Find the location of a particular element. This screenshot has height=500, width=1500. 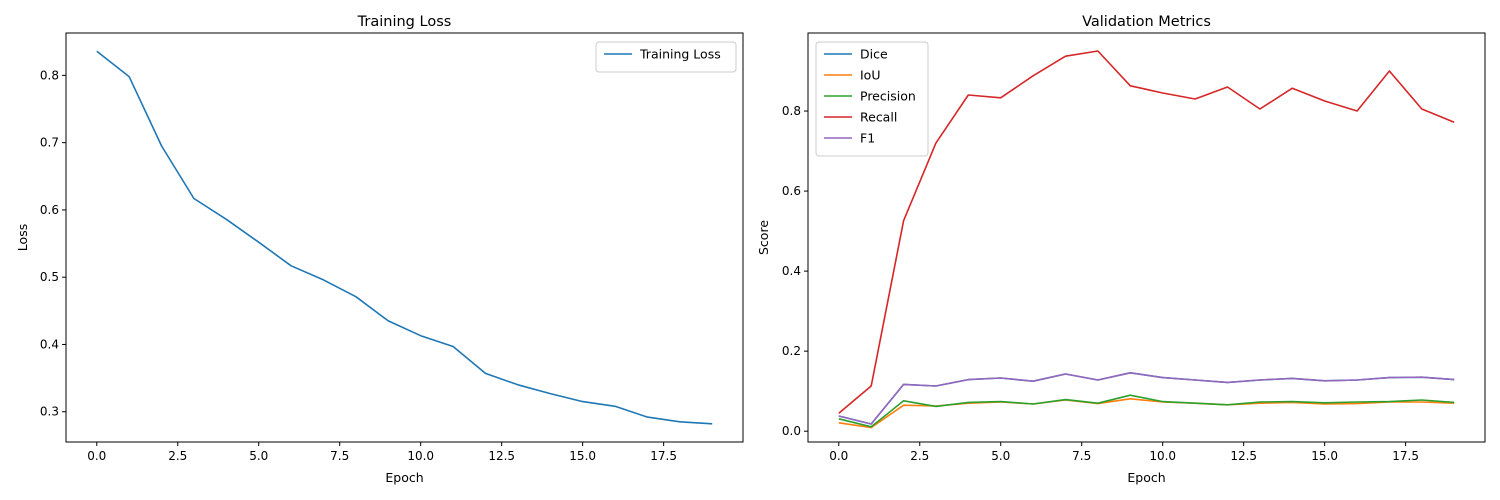

legend: Dice IoU Precision Recall F1 is located at coordinates (872, 99).